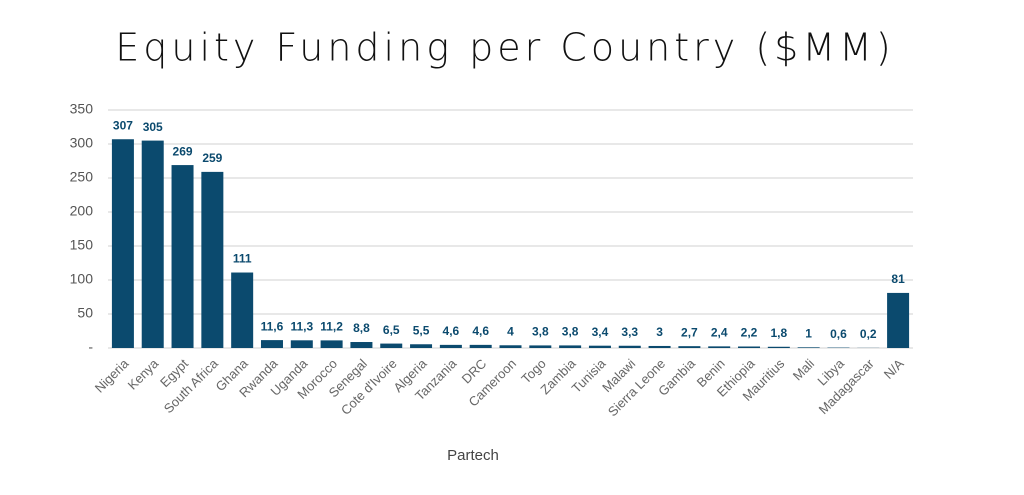 The height and width of the screenshot is (495, 1024). What do you see at coordinates (510, 331) in the screenshot?
I see `value-label: 4` at bounding box center [510, 331].